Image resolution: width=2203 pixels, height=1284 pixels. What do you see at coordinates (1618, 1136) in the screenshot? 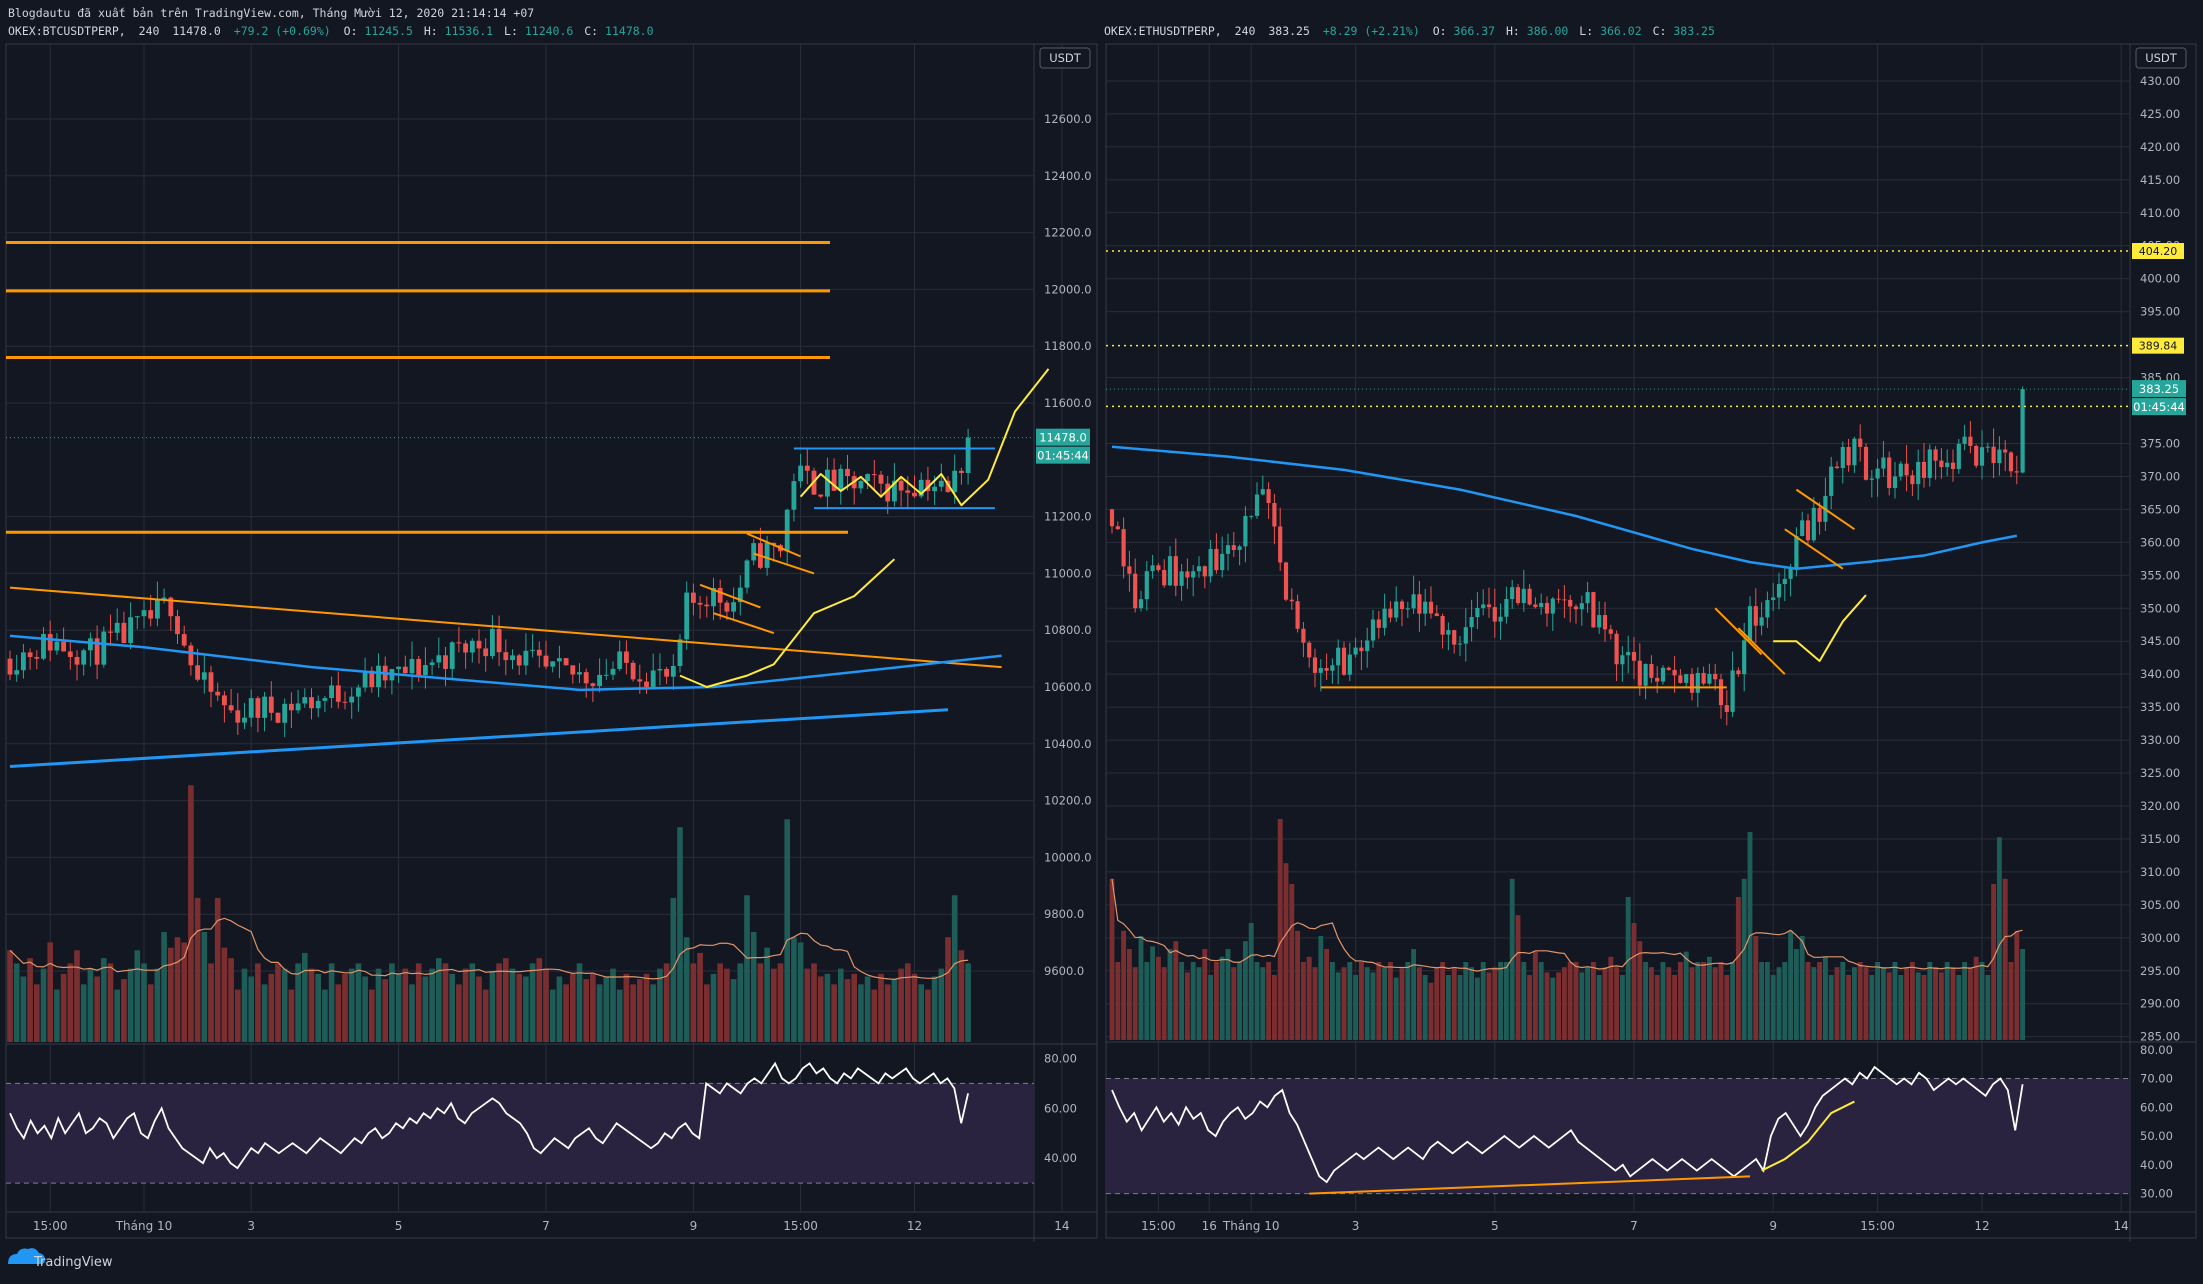
I see `eth-rsi-band` at bounding box center [1618, 1136].